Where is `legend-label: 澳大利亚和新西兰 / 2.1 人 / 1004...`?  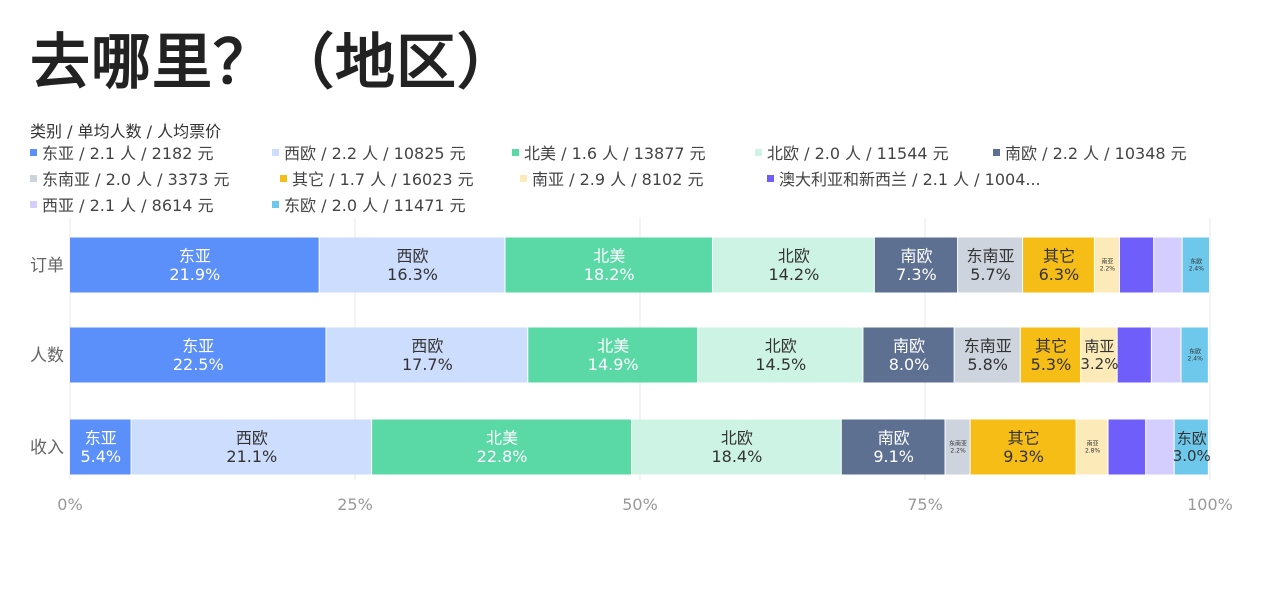 legend-label: 澳大利亚和新西兰 / 2.1 人 / 1004... is located at coordinates (910, 179).